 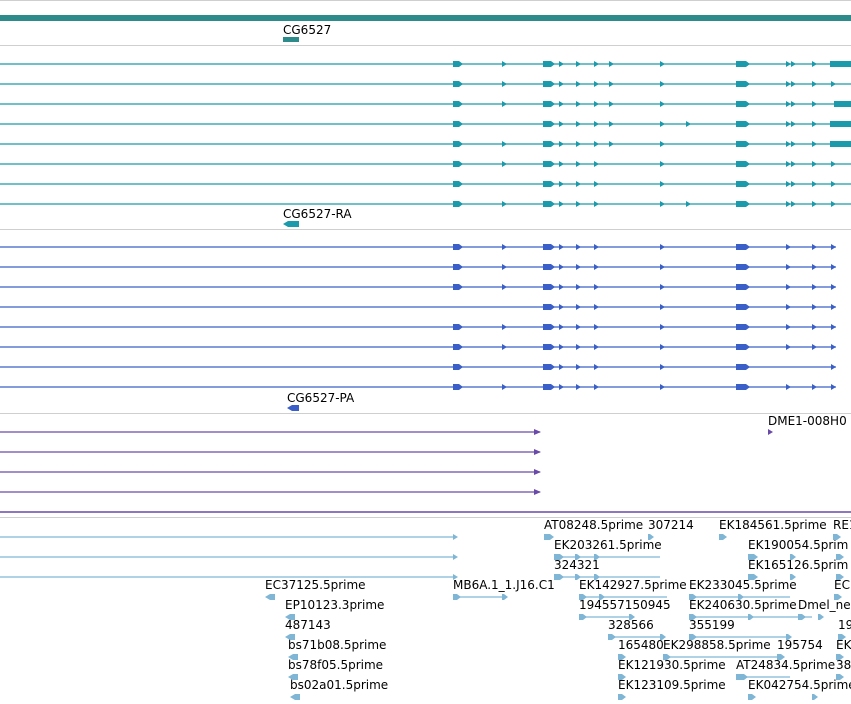 What do you see at coordinates (291, 224) in the screenshot?
I see `ra-marker` at bounding box center [291, 224].